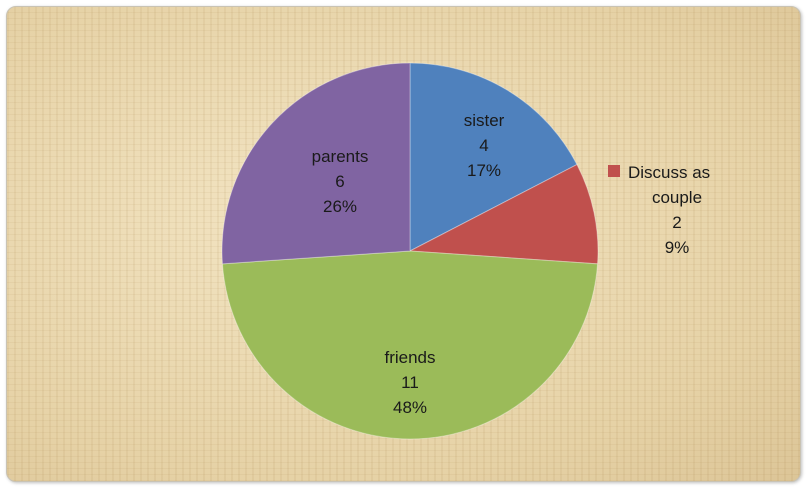 The image size is (807, 488). What do you see at coordinates (410, 407) in the screenshot?
I see `data-label-friends-percent: 48%` at bounding box center [410, 407].